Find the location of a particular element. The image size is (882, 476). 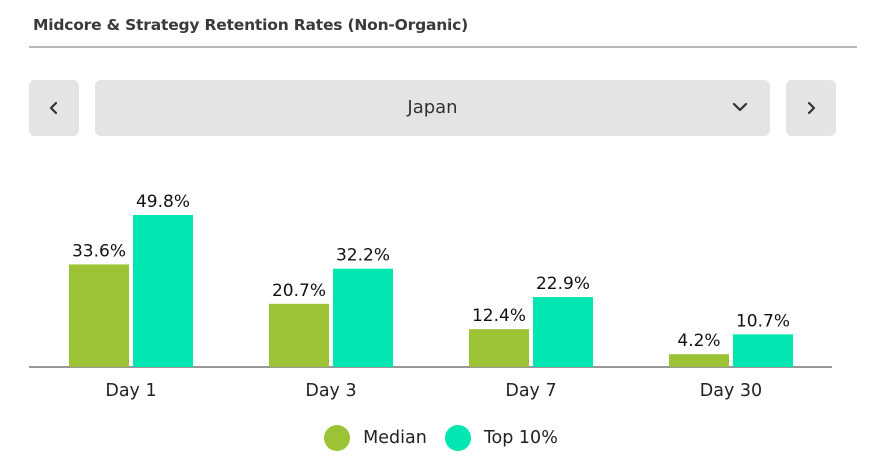

legend-item-median: Median is located at coordinates (375, 438).